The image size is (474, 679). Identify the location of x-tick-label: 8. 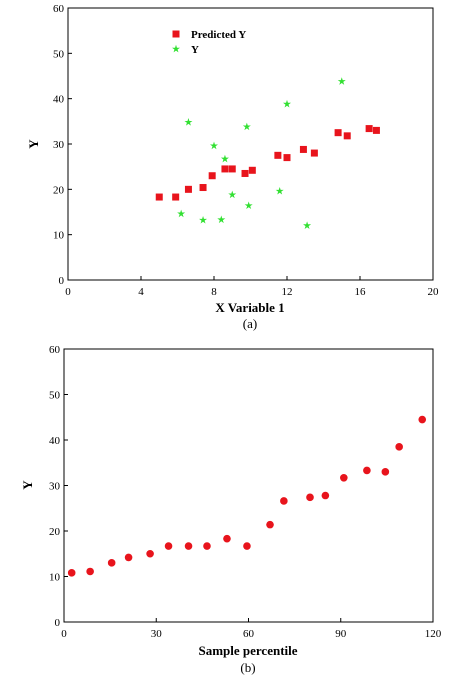
(214, 292).